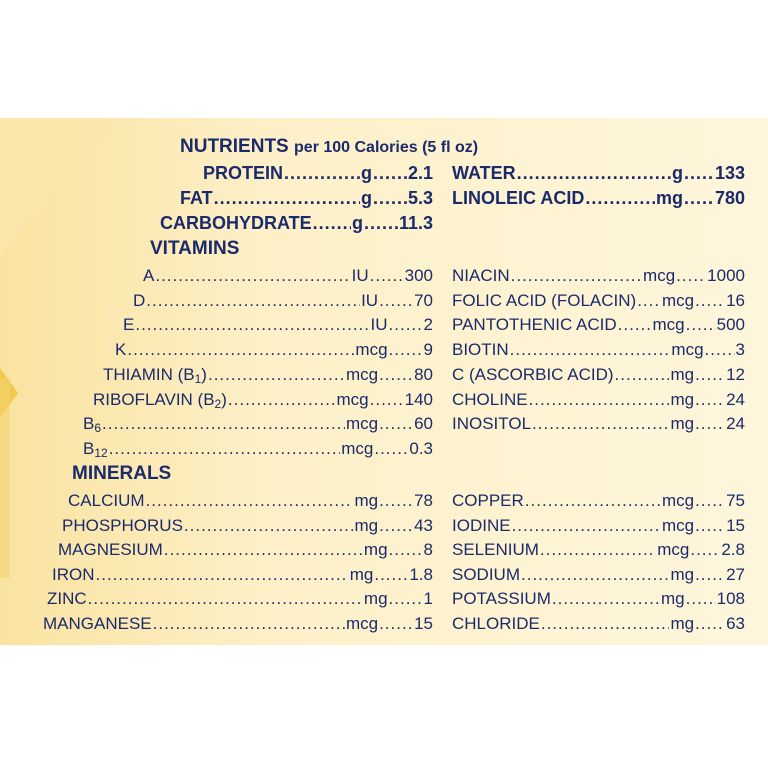 This screenshot has height=768, width=768. Describe the element at coordinates (423, 500) in the screenshot. I see `nutrient-value: 78` at that location.